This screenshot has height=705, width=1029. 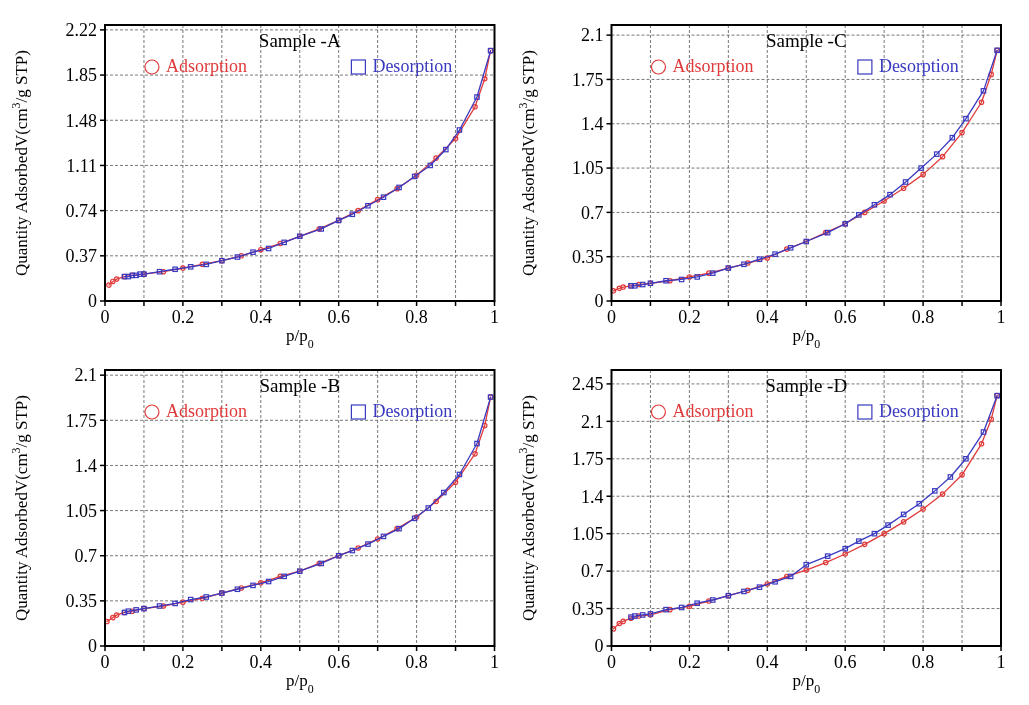 I want to click on y-tick-label: 2.45, so click(x=588, y=384).